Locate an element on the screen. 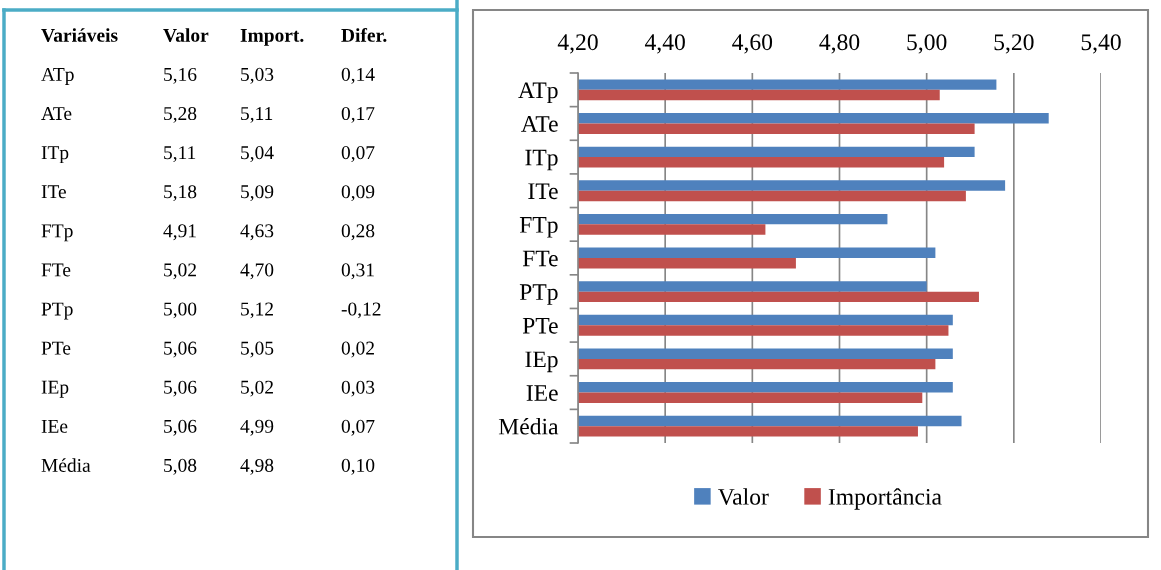  text: 0,17 is located at coordinates (358, 114).